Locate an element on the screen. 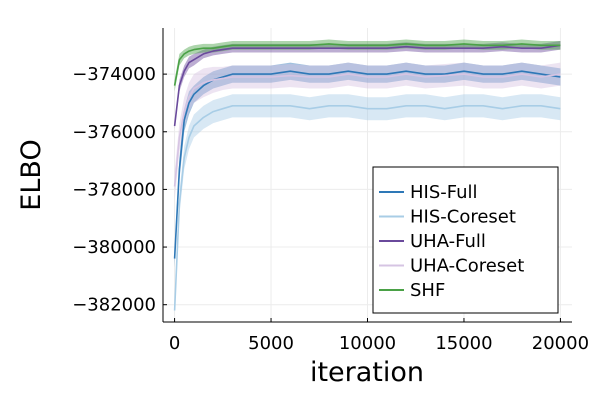 This screenshot has width=600, height=400. x-tick-label: 20000 is located at coordinates (560, 343).